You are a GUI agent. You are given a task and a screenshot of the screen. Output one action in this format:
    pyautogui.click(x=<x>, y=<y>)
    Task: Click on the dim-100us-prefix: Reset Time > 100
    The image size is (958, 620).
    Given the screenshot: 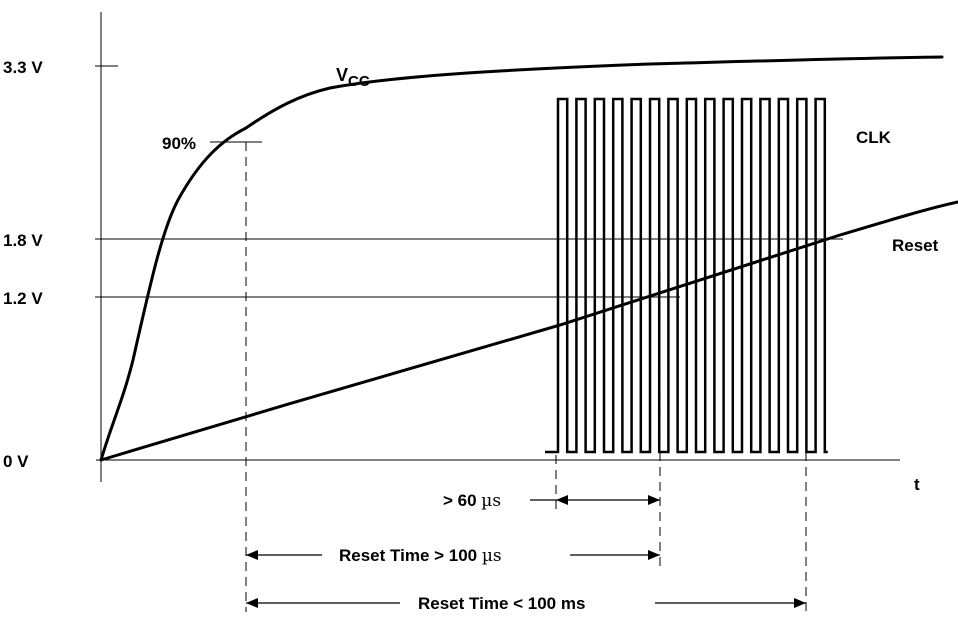 What is the action you would take?
    pyautogui.click(x=410, y=555)
    